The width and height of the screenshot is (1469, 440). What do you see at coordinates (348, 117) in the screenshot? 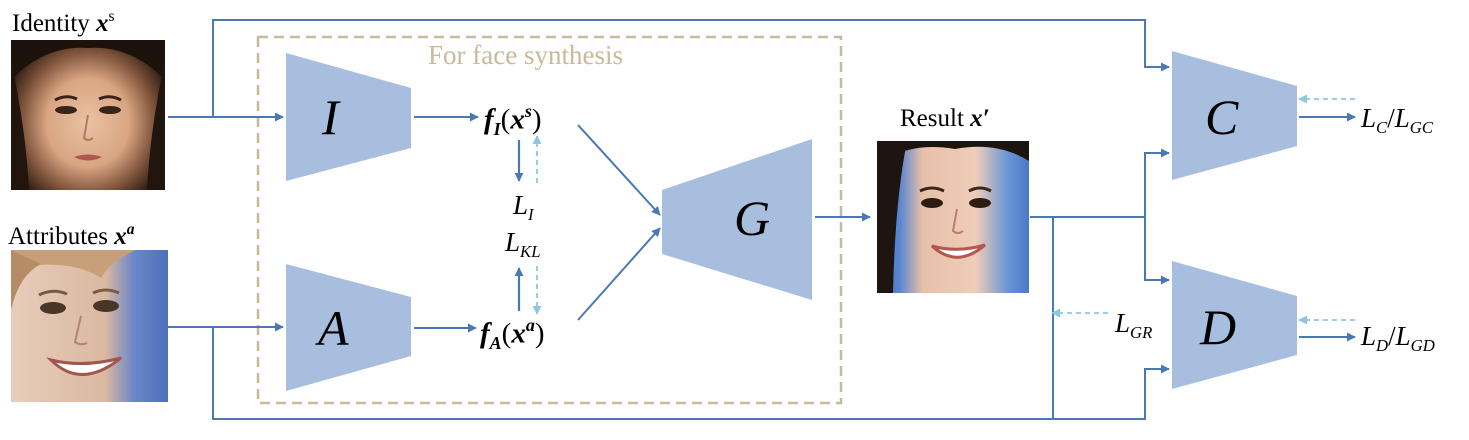
I see `identity-encoder-block` at bounding box center [348, 117].